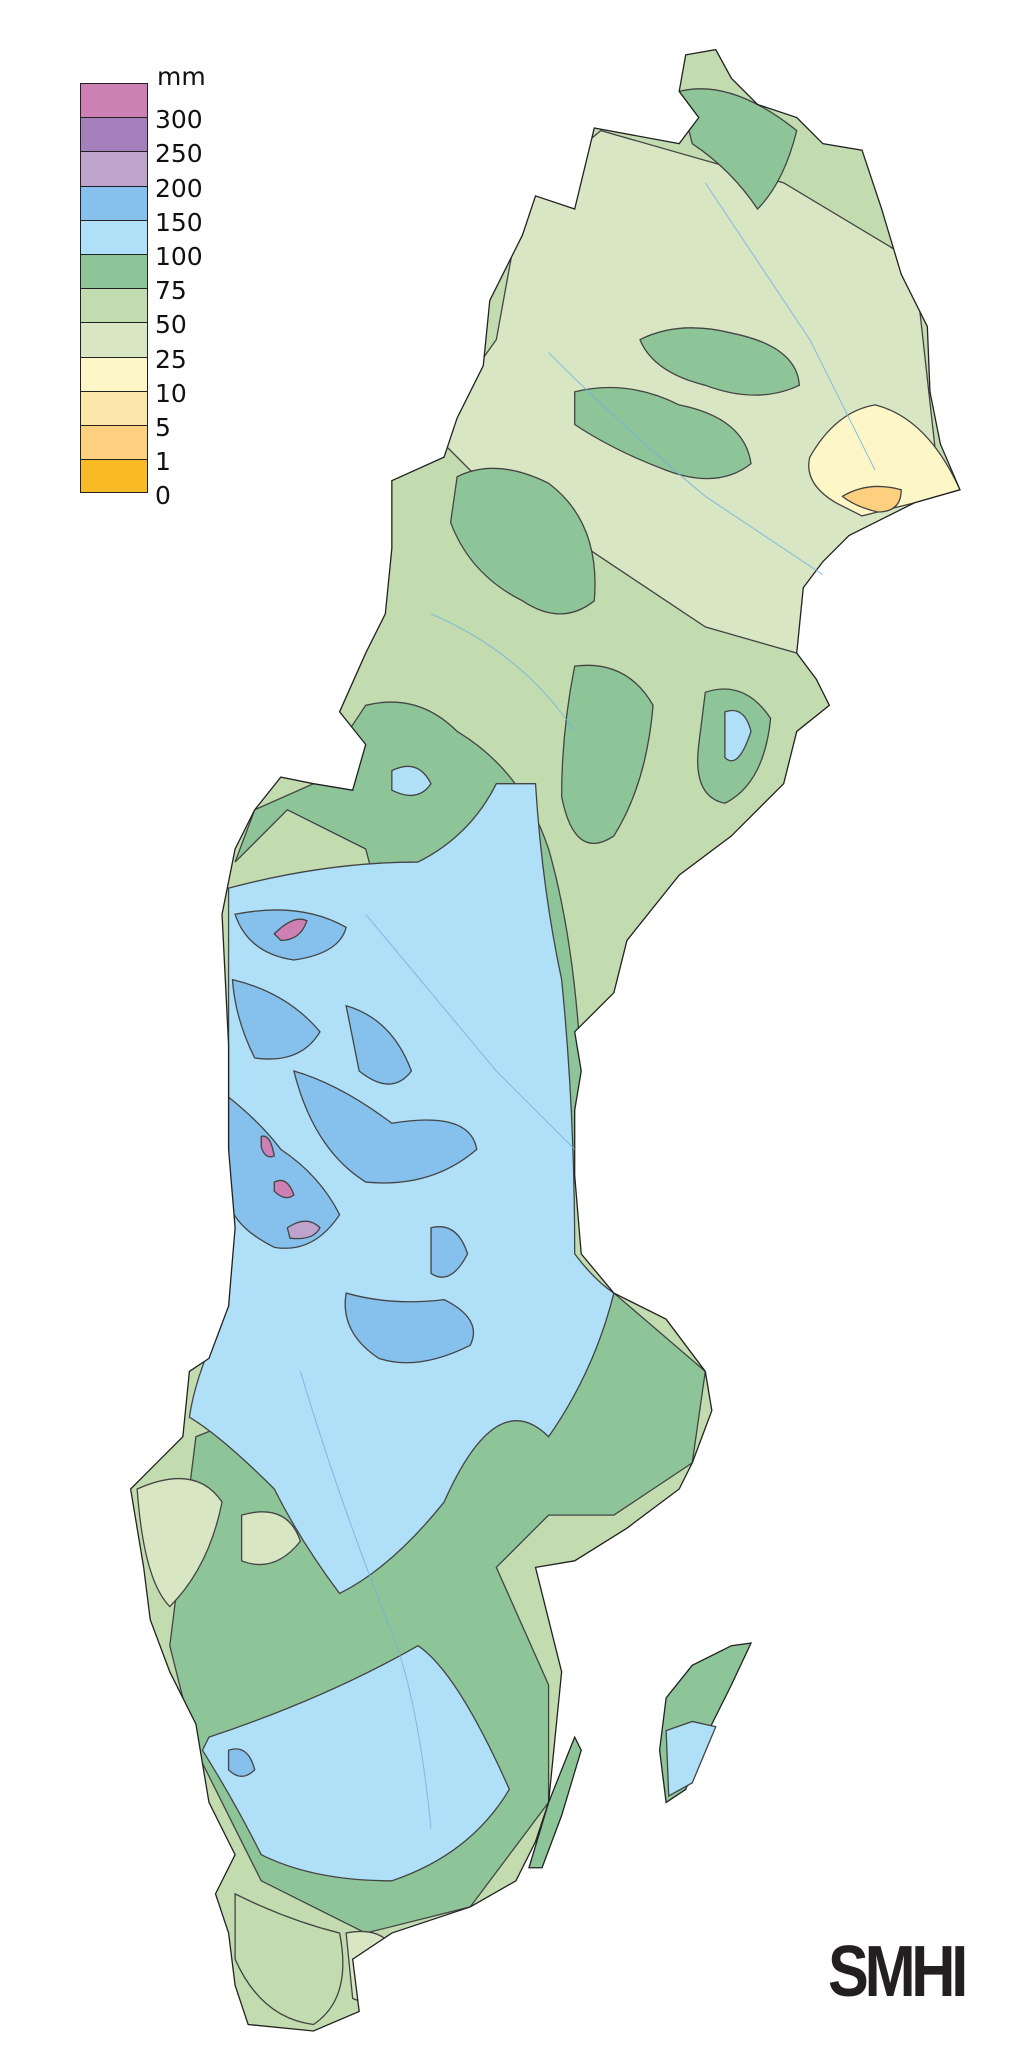 The image size is (1024, 2048). What do you see at coordinates (163, 427) in the screenshot?
I see `legend-label: 5` at bounding box center [163, 427].